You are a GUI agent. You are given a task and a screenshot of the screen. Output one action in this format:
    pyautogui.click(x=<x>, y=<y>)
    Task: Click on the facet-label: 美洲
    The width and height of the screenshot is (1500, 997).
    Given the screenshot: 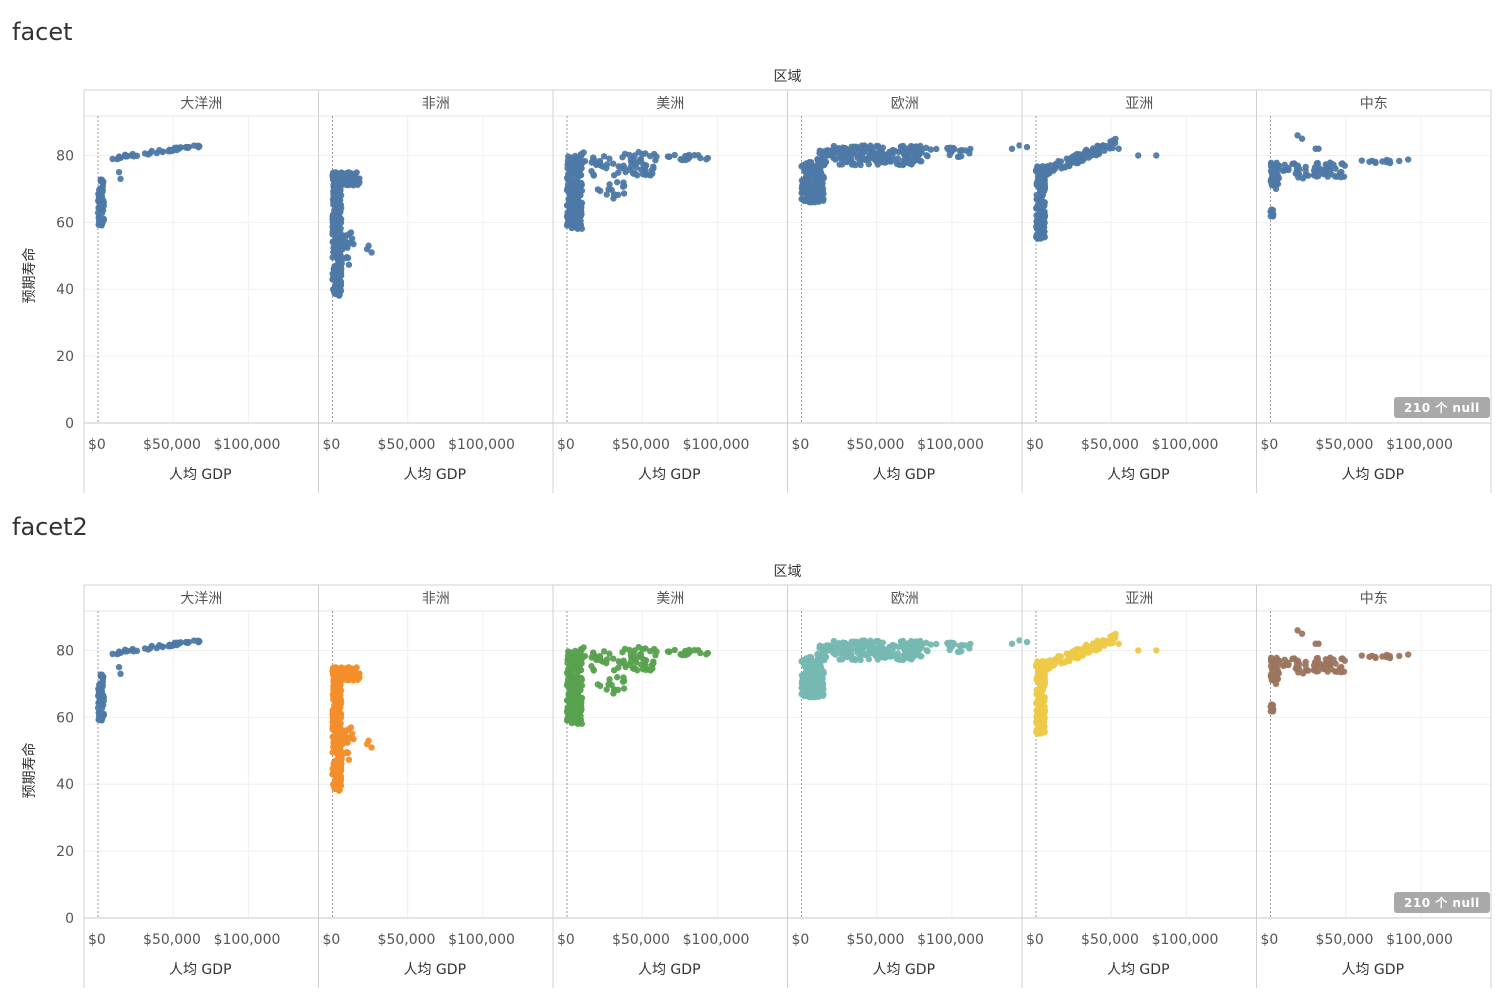 What is the action you would take?
    pyautogui.click(x=670, y=104)
    